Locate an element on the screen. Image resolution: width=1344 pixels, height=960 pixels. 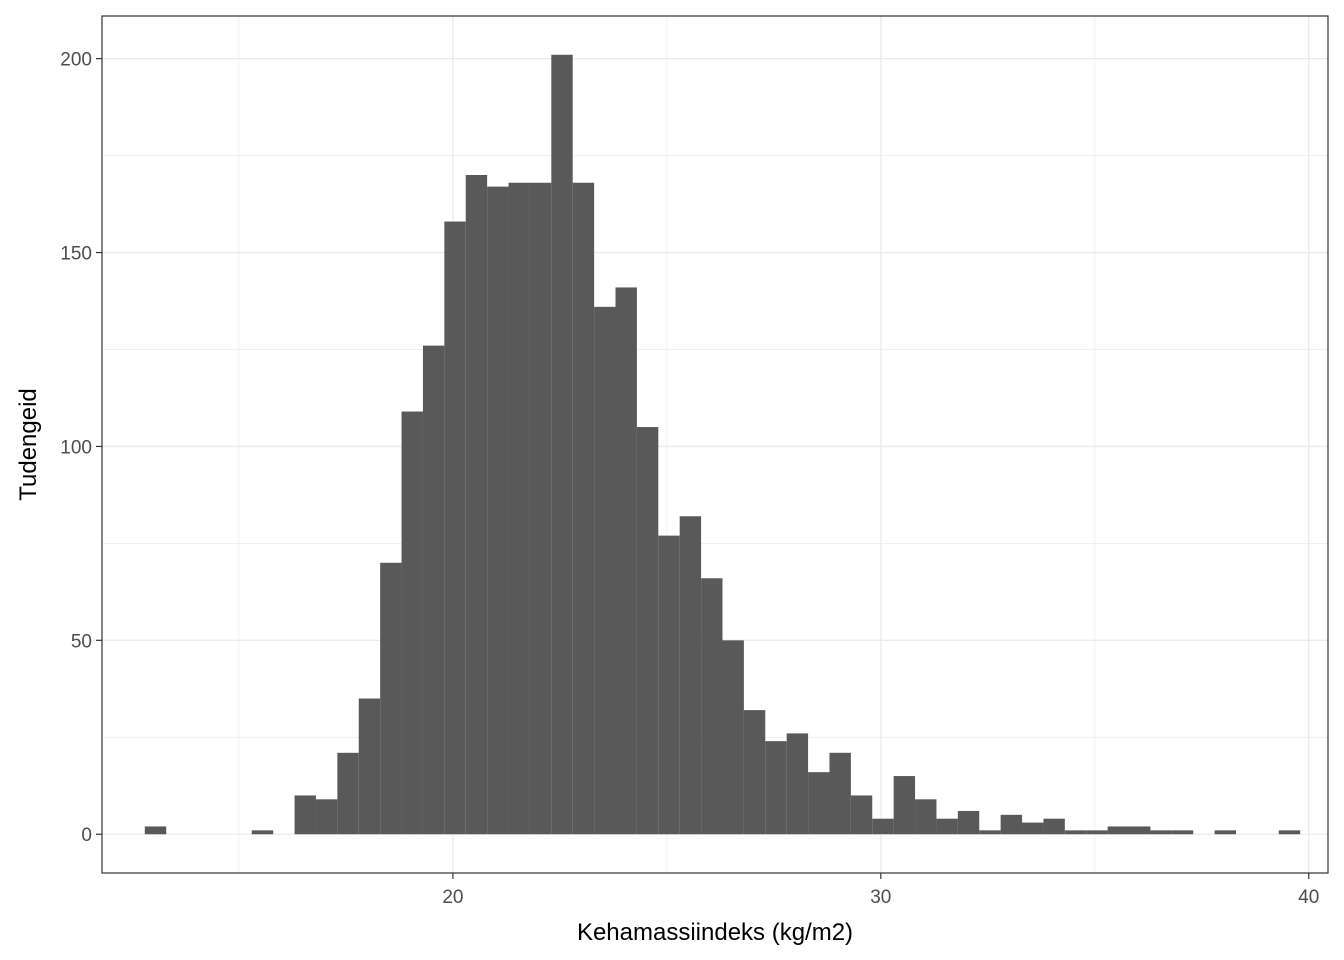
y-tick-label: 200 is located at coordinates (76, 60).